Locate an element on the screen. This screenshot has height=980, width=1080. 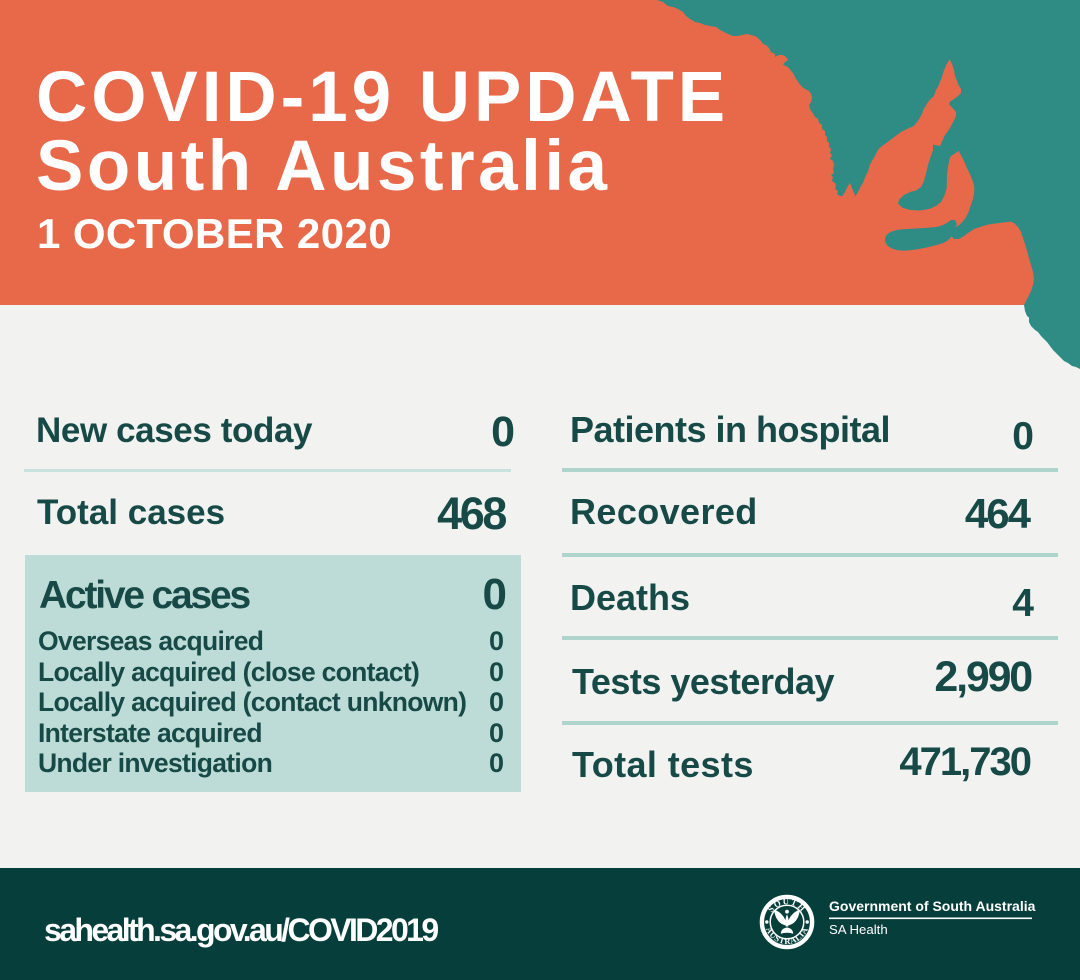
svg-text: SA Health is located at coordinates (858, 929).